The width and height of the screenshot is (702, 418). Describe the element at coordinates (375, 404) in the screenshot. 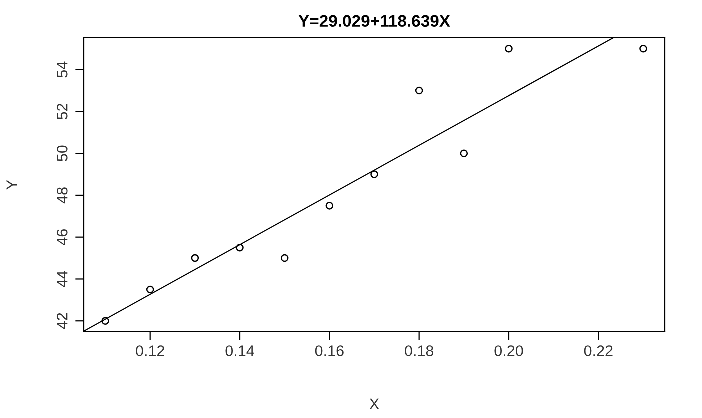

I see `x-axis-title: X` at that location.